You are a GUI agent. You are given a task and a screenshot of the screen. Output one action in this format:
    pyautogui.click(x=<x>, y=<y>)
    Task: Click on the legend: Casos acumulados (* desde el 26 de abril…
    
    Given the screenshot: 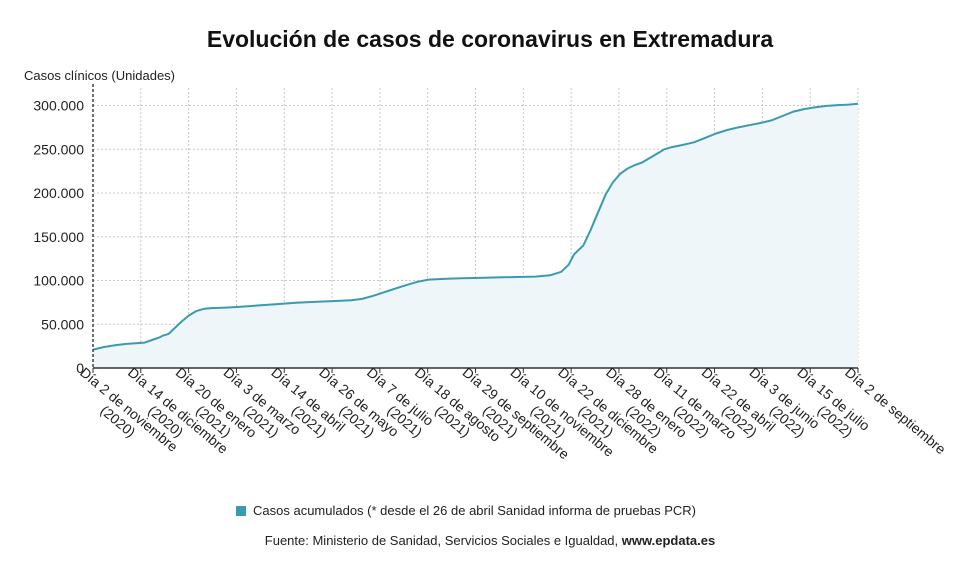 What is the action you would take?
    pyautogui.click(x=466, y=510)
    